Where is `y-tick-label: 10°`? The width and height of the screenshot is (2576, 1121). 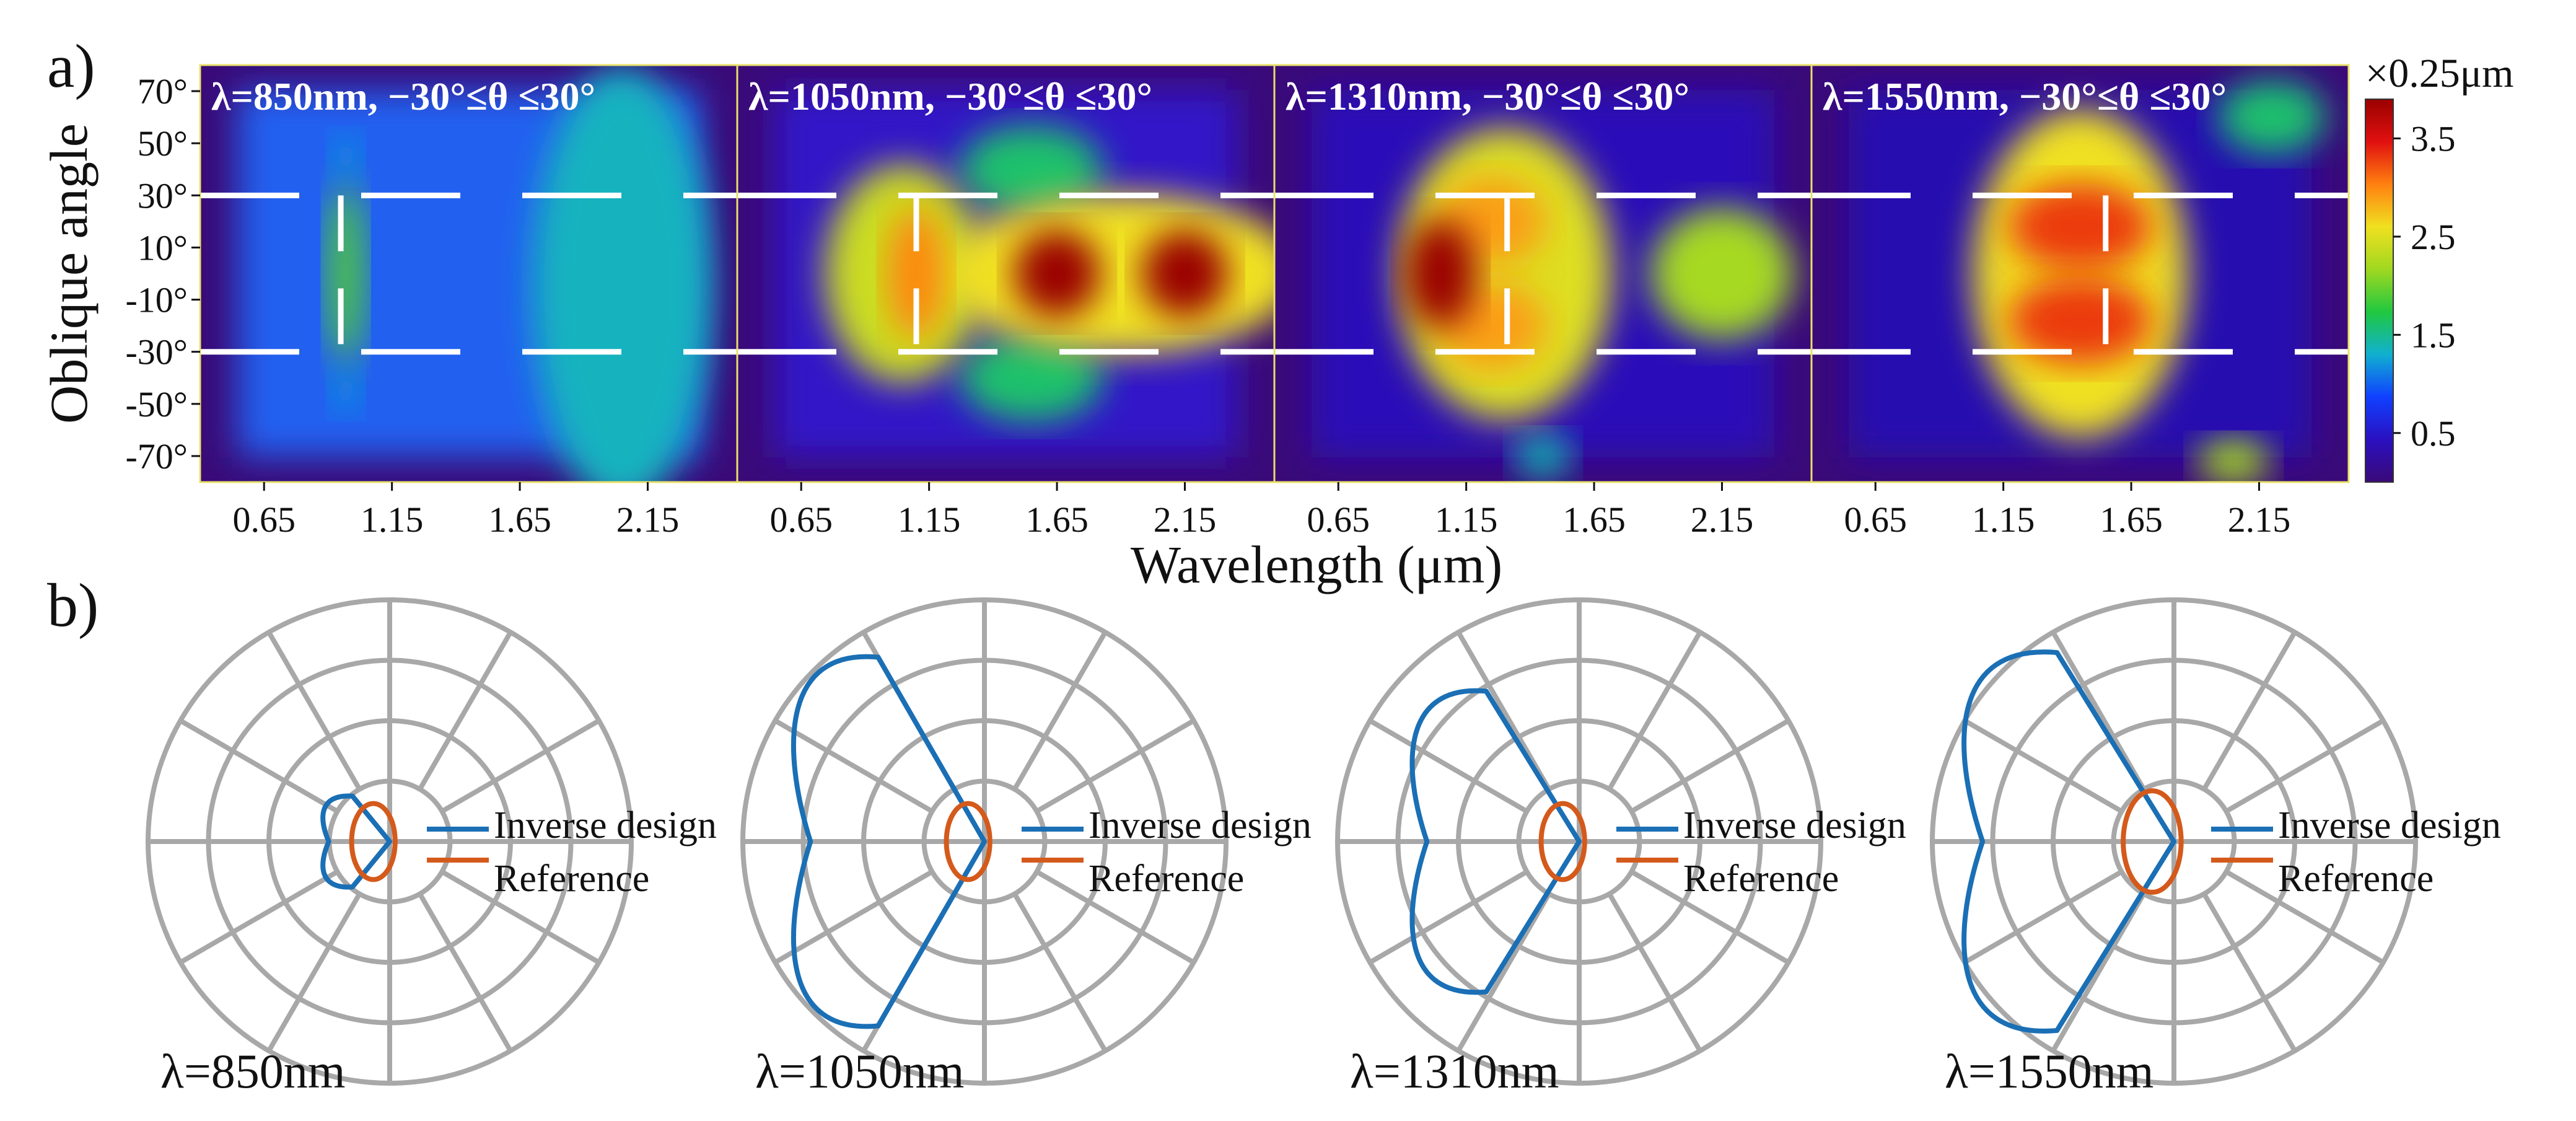
y-tick-label: 10° is located at coordinates (163, 247).